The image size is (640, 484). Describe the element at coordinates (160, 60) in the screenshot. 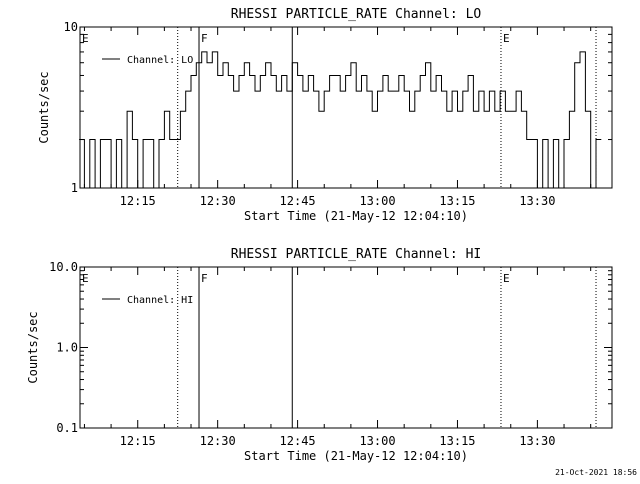

I see `legend-label: Channel: LO` at that location.